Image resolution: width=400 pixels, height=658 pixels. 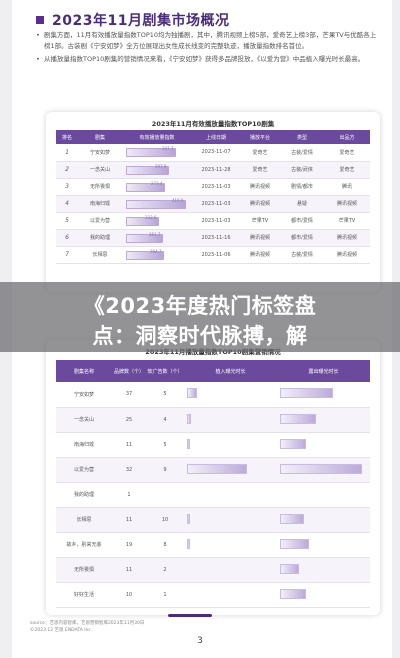 I want to click on article-title-banner, so click(x=200, y=317).